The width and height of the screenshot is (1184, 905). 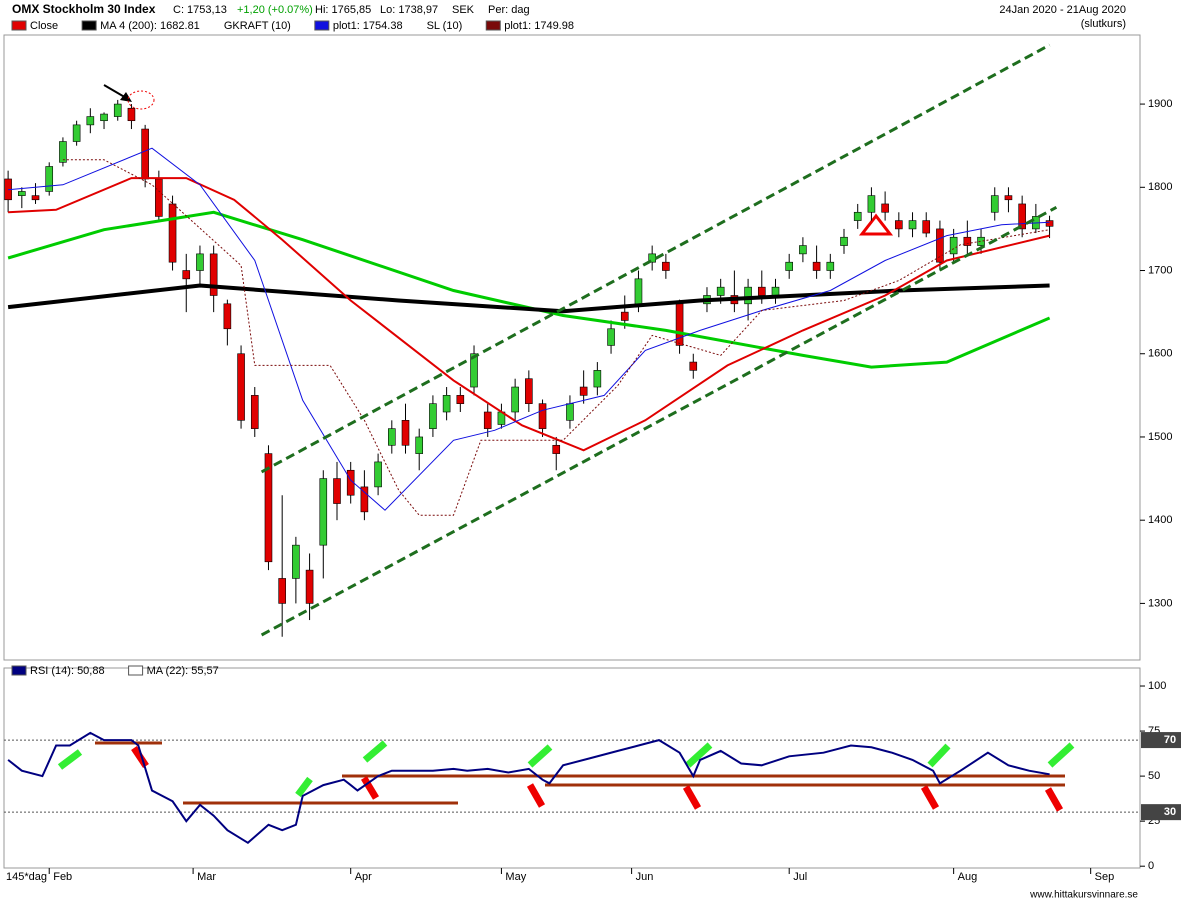 What do you see at coordinates (44, 26) in the screenshot?
I see `legend-label: Close` at bounding box center [44, 26].